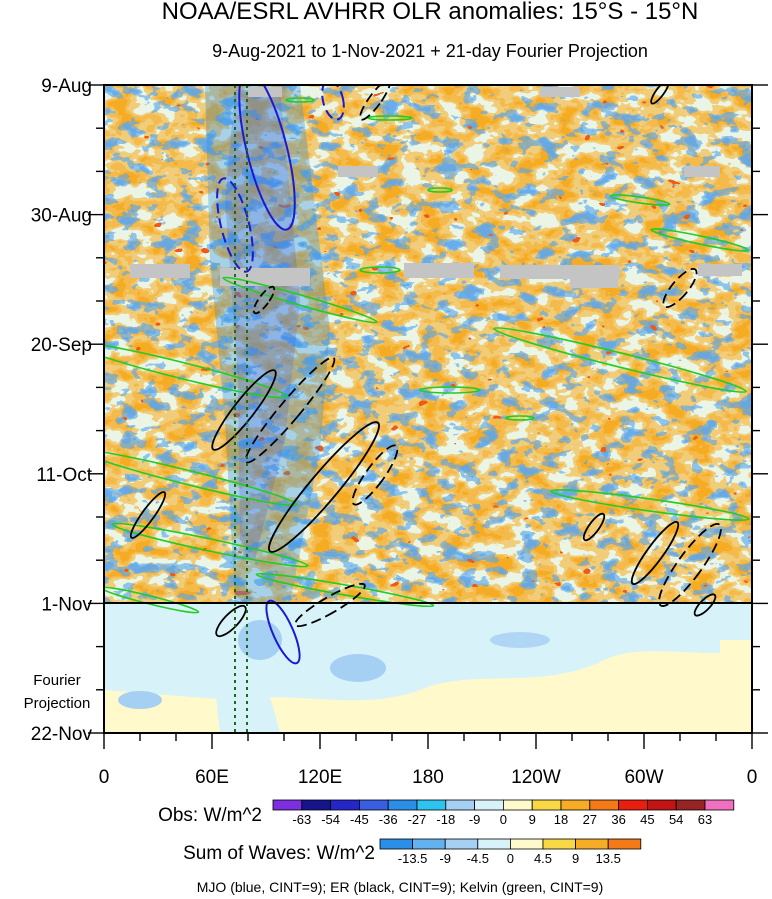 Image resolution: width=772 pixels, height=899 pixels. Describe the element at coordinates (62, 410) in the screenshot. I see `y-axis-labels: 9-Aug 30-Aug 20-Sep 11-Oct 1-Nov 22-Nov` at that location.